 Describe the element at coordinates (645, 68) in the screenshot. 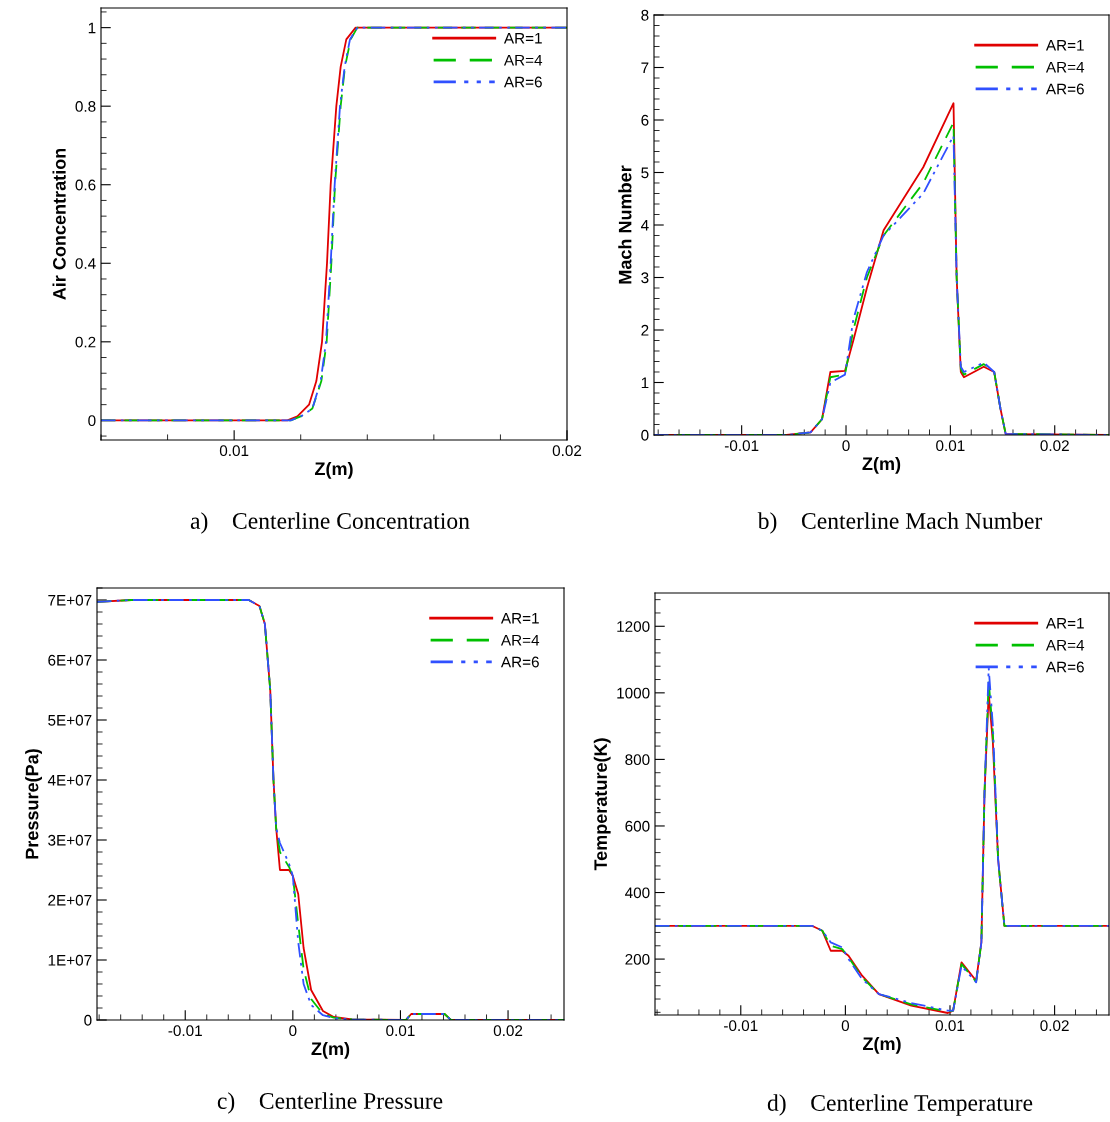

I see `y-tick-label: 7` at that location.